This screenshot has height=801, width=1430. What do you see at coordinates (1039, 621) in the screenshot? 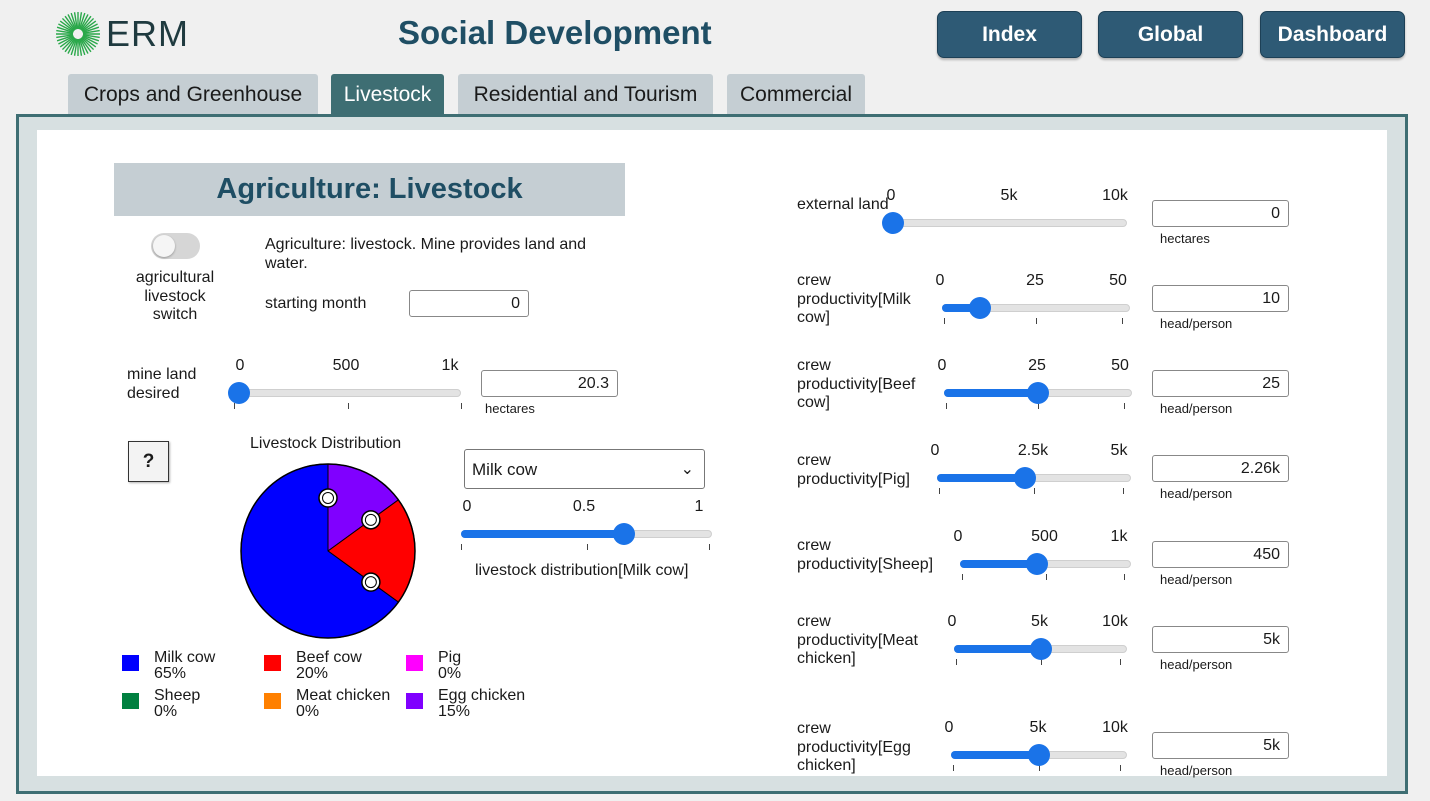
I see `crew-productivity-meat-chicken-tick: 5k` at bounding box center [1039, 621].